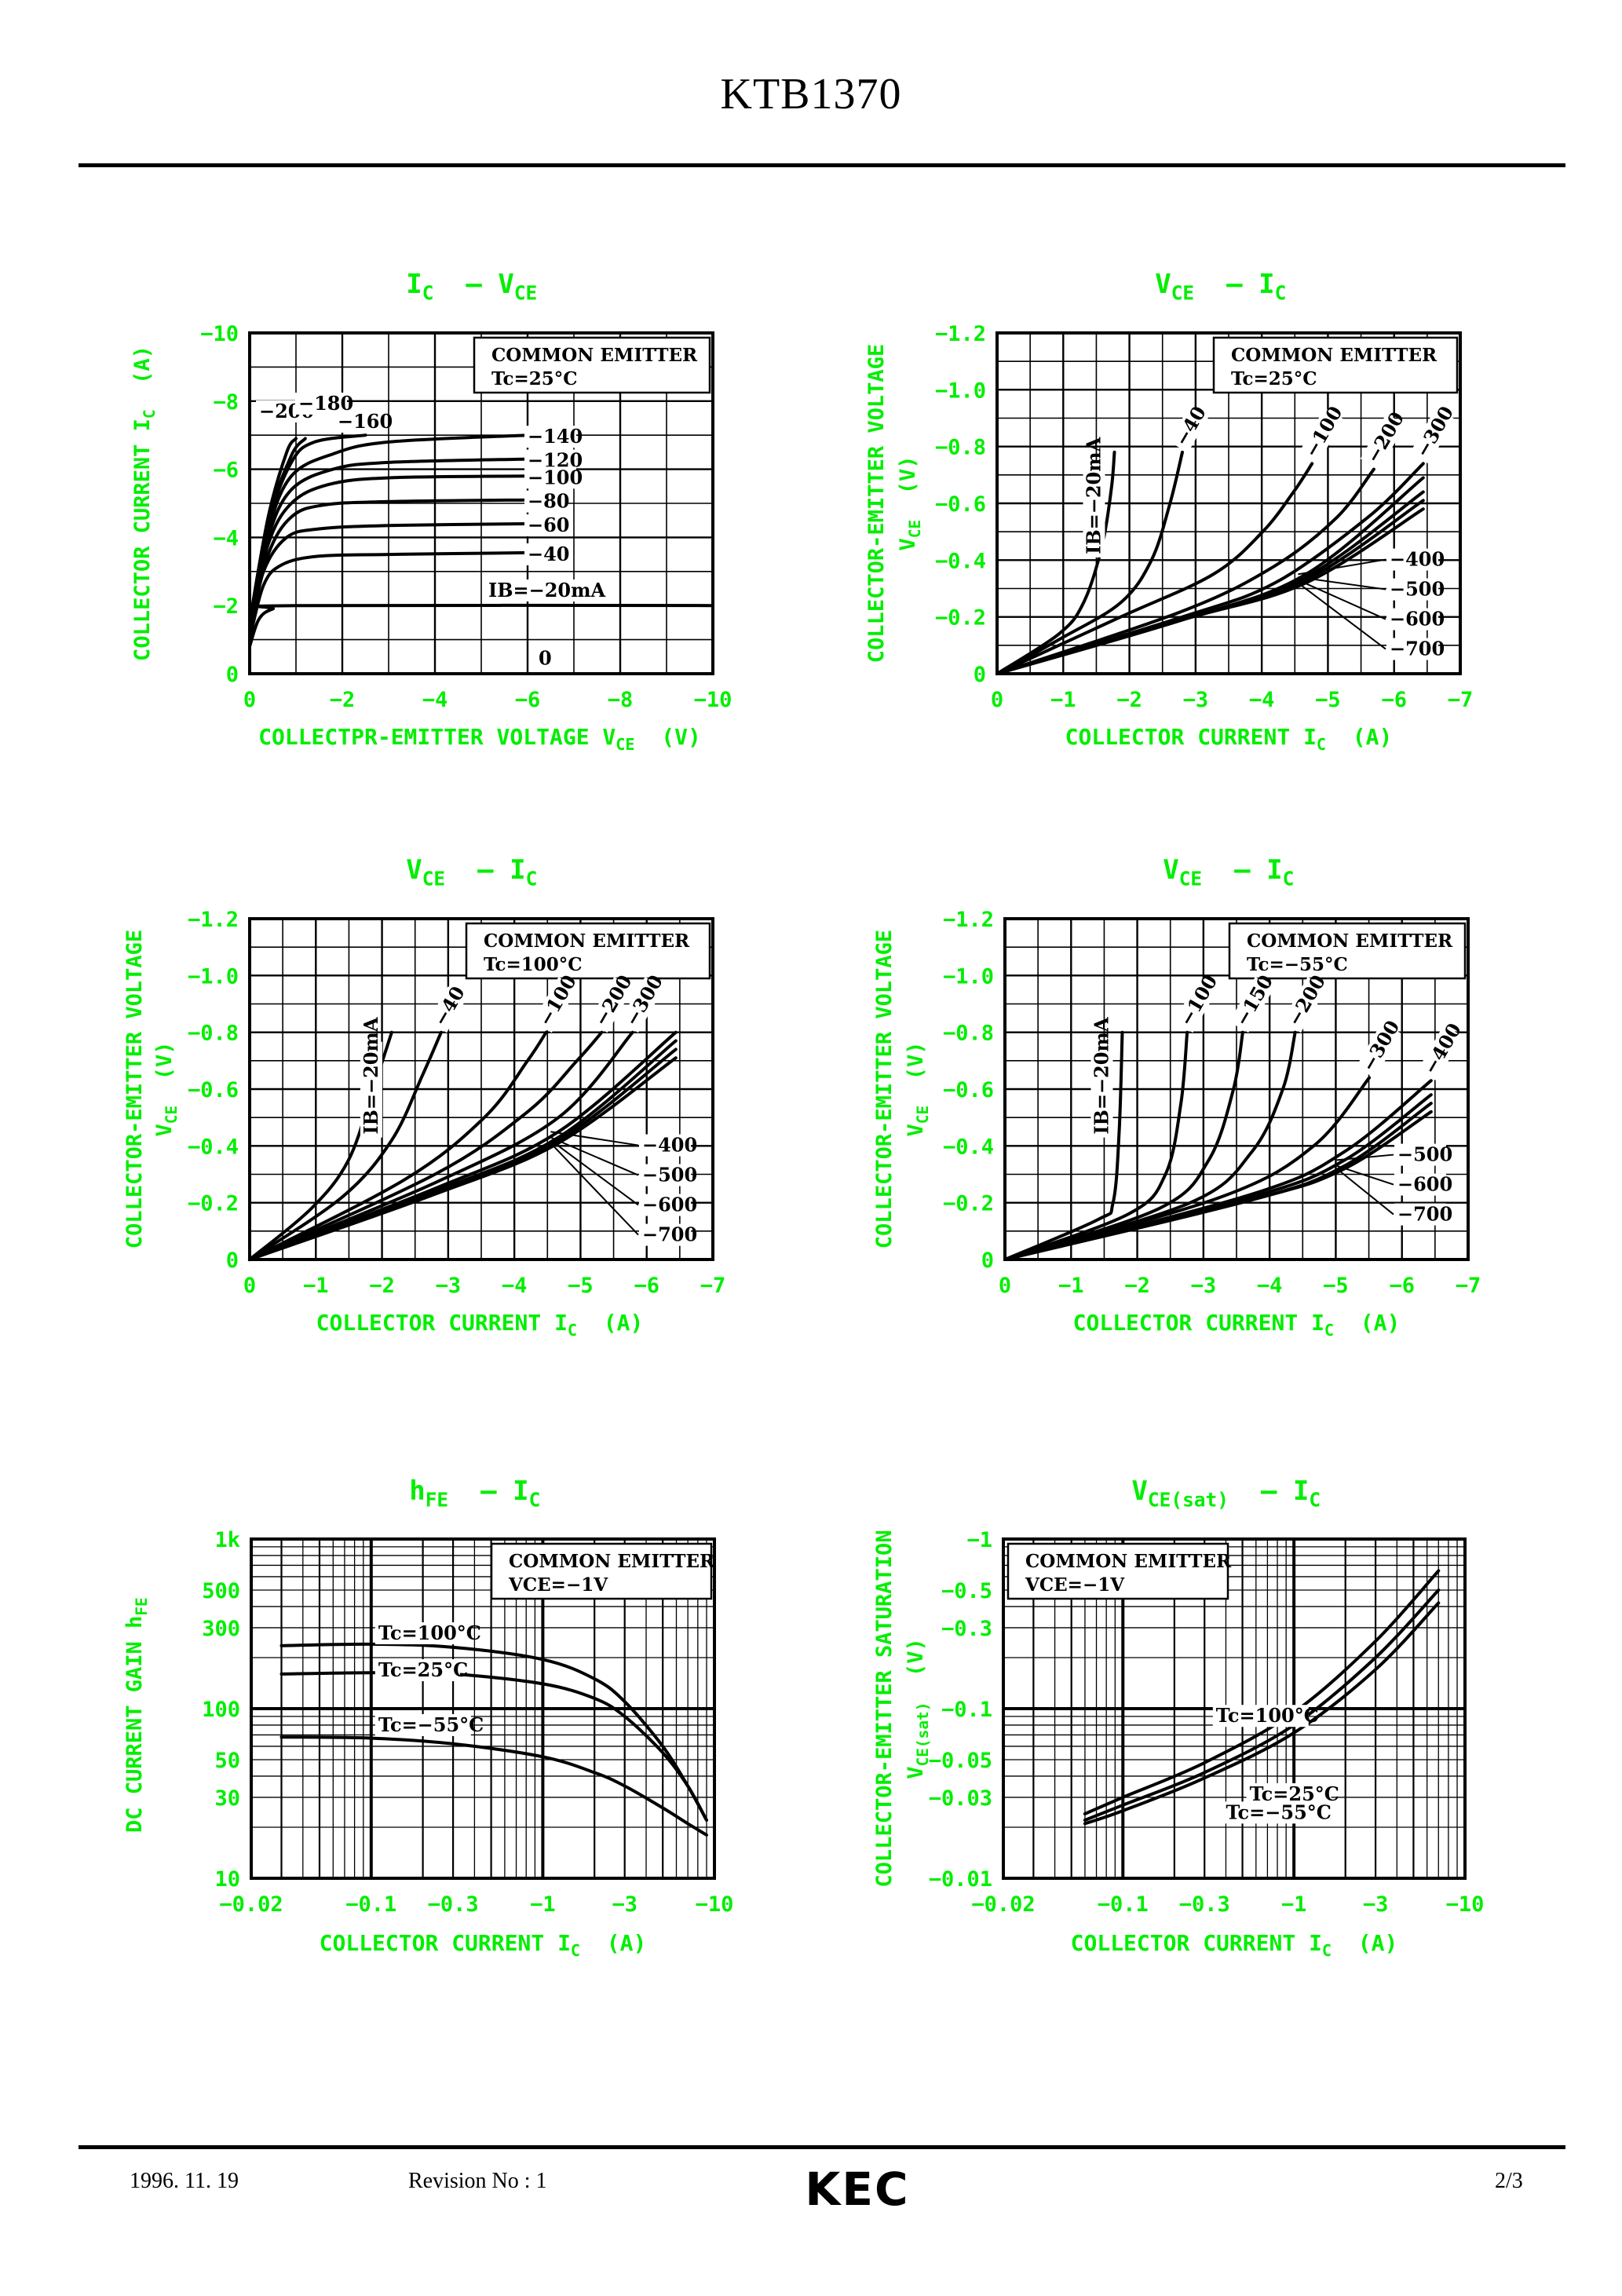 This screenshot has width=1622, height=2296. Describe the element at coordinates (966, 1710) in the screenshot. I see `y-tick-label: −0.1` at that location.